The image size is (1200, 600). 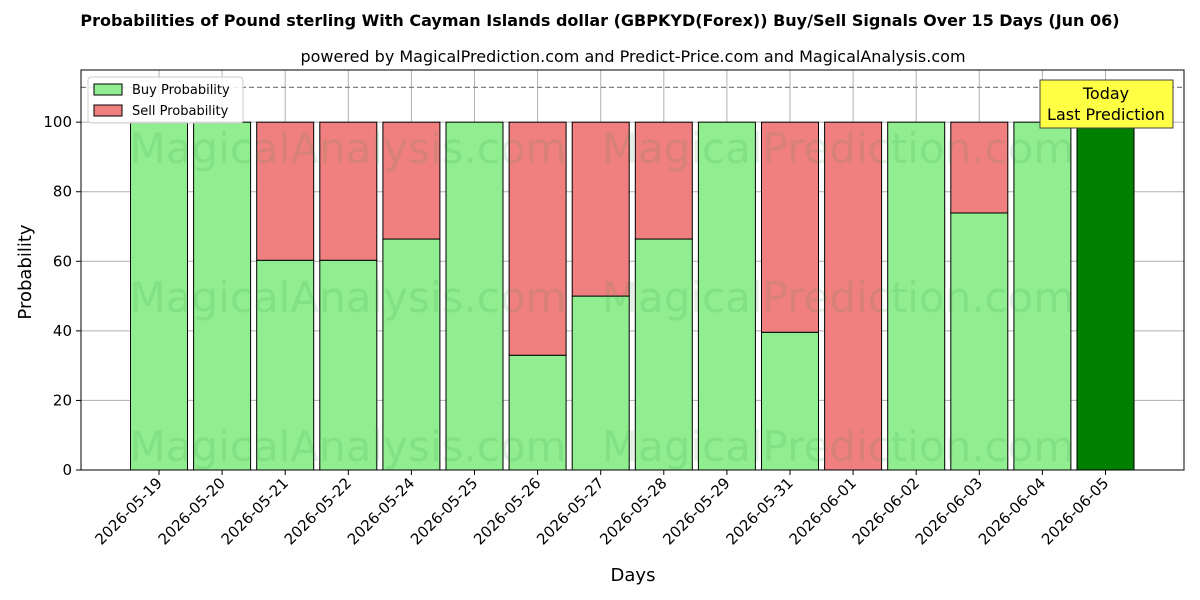 What do you see at coordinates (128, 511) in the screenshot?
I see `x-tick-label: 2026-05-19` at bounding box center [128, 511].